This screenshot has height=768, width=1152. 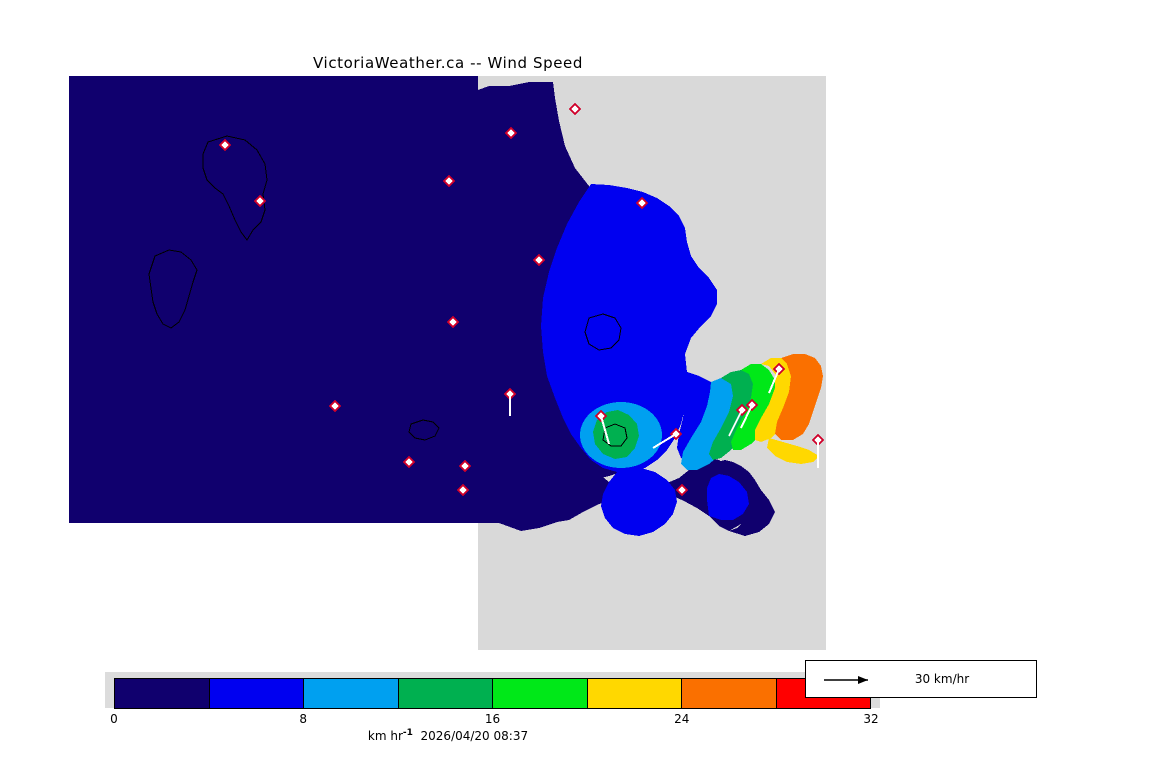 I want to click on page-title: VictoriaWeather.ca -- Wind Speed, so click(x=448, y=63).